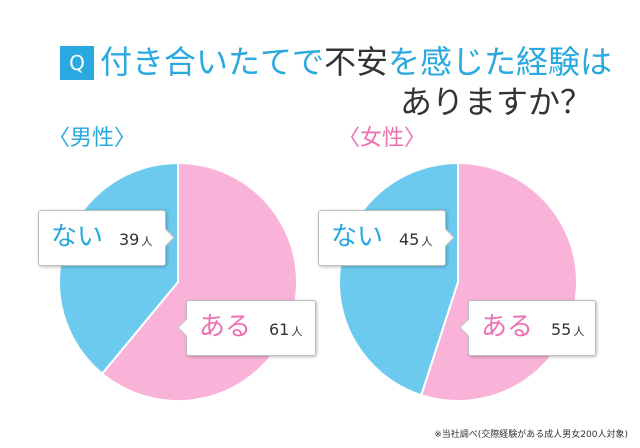 The image size is (640, 448). I want to click on female-nai-count: 45 人, so click(415, 241).